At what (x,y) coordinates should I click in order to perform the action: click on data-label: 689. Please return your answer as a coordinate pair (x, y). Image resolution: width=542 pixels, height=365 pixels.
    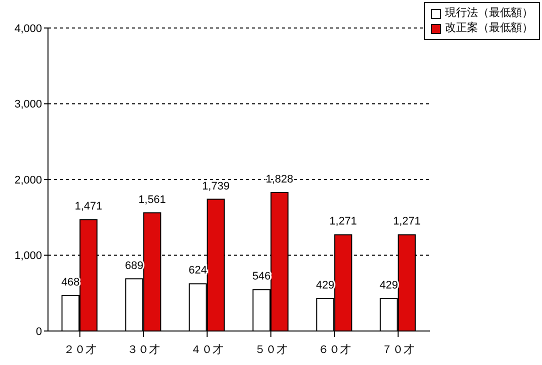
    Looking at the image, I should click on (134, 266).